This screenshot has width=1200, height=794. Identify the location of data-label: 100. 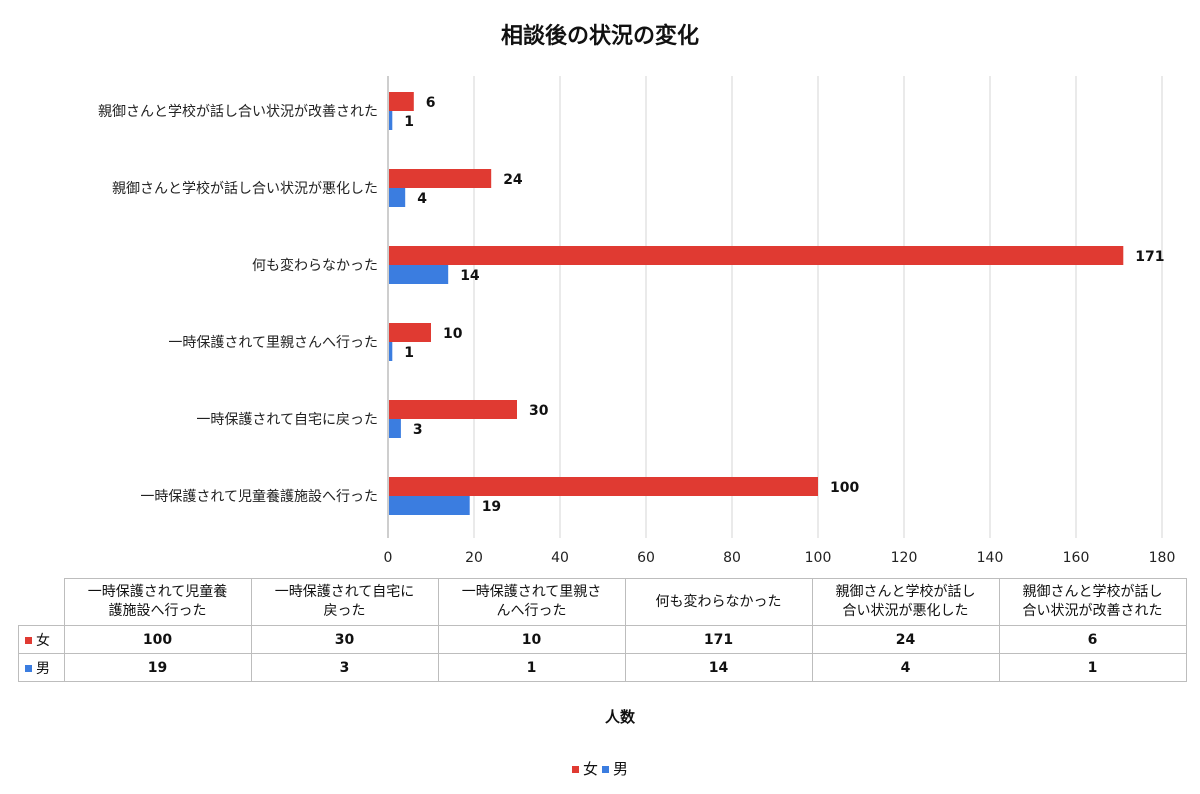
(844, 488).